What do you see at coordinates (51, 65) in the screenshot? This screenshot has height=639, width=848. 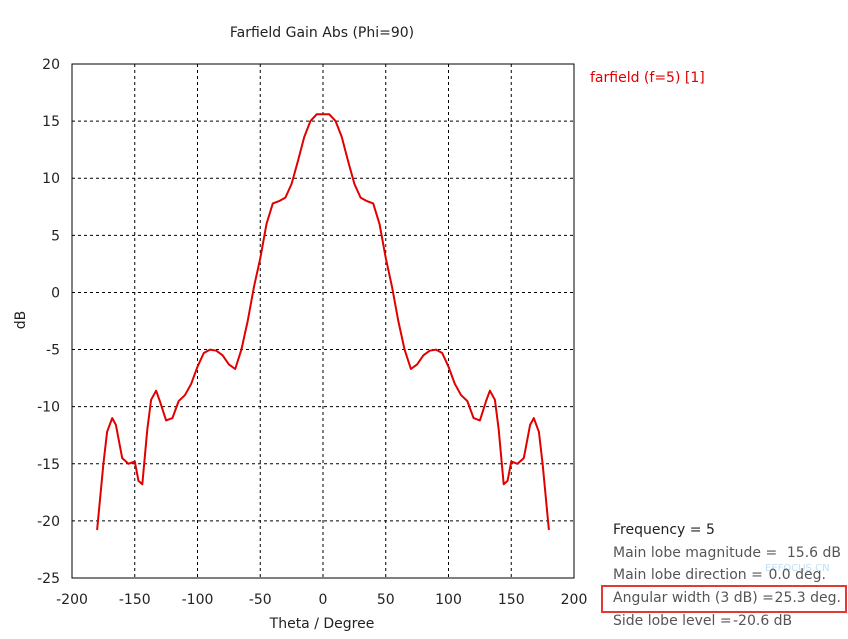 I see `y-tick-label: 20` at bounding box center [51, 65].